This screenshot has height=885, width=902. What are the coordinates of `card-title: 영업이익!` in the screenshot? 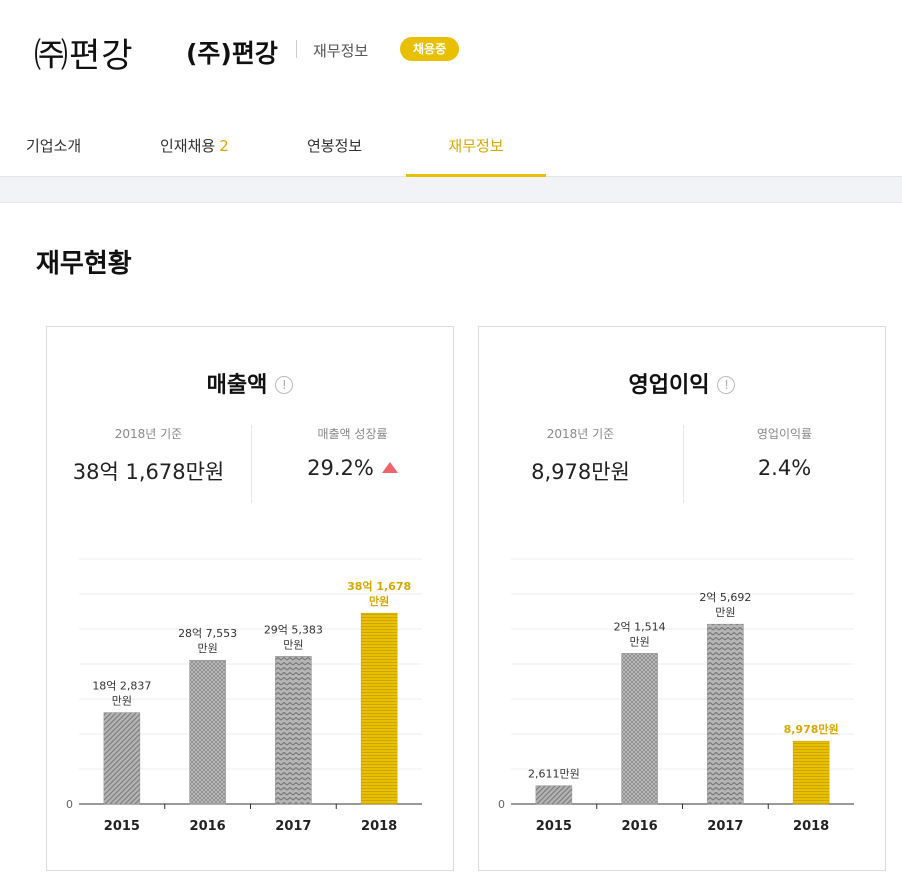 It's located at (682, 383).